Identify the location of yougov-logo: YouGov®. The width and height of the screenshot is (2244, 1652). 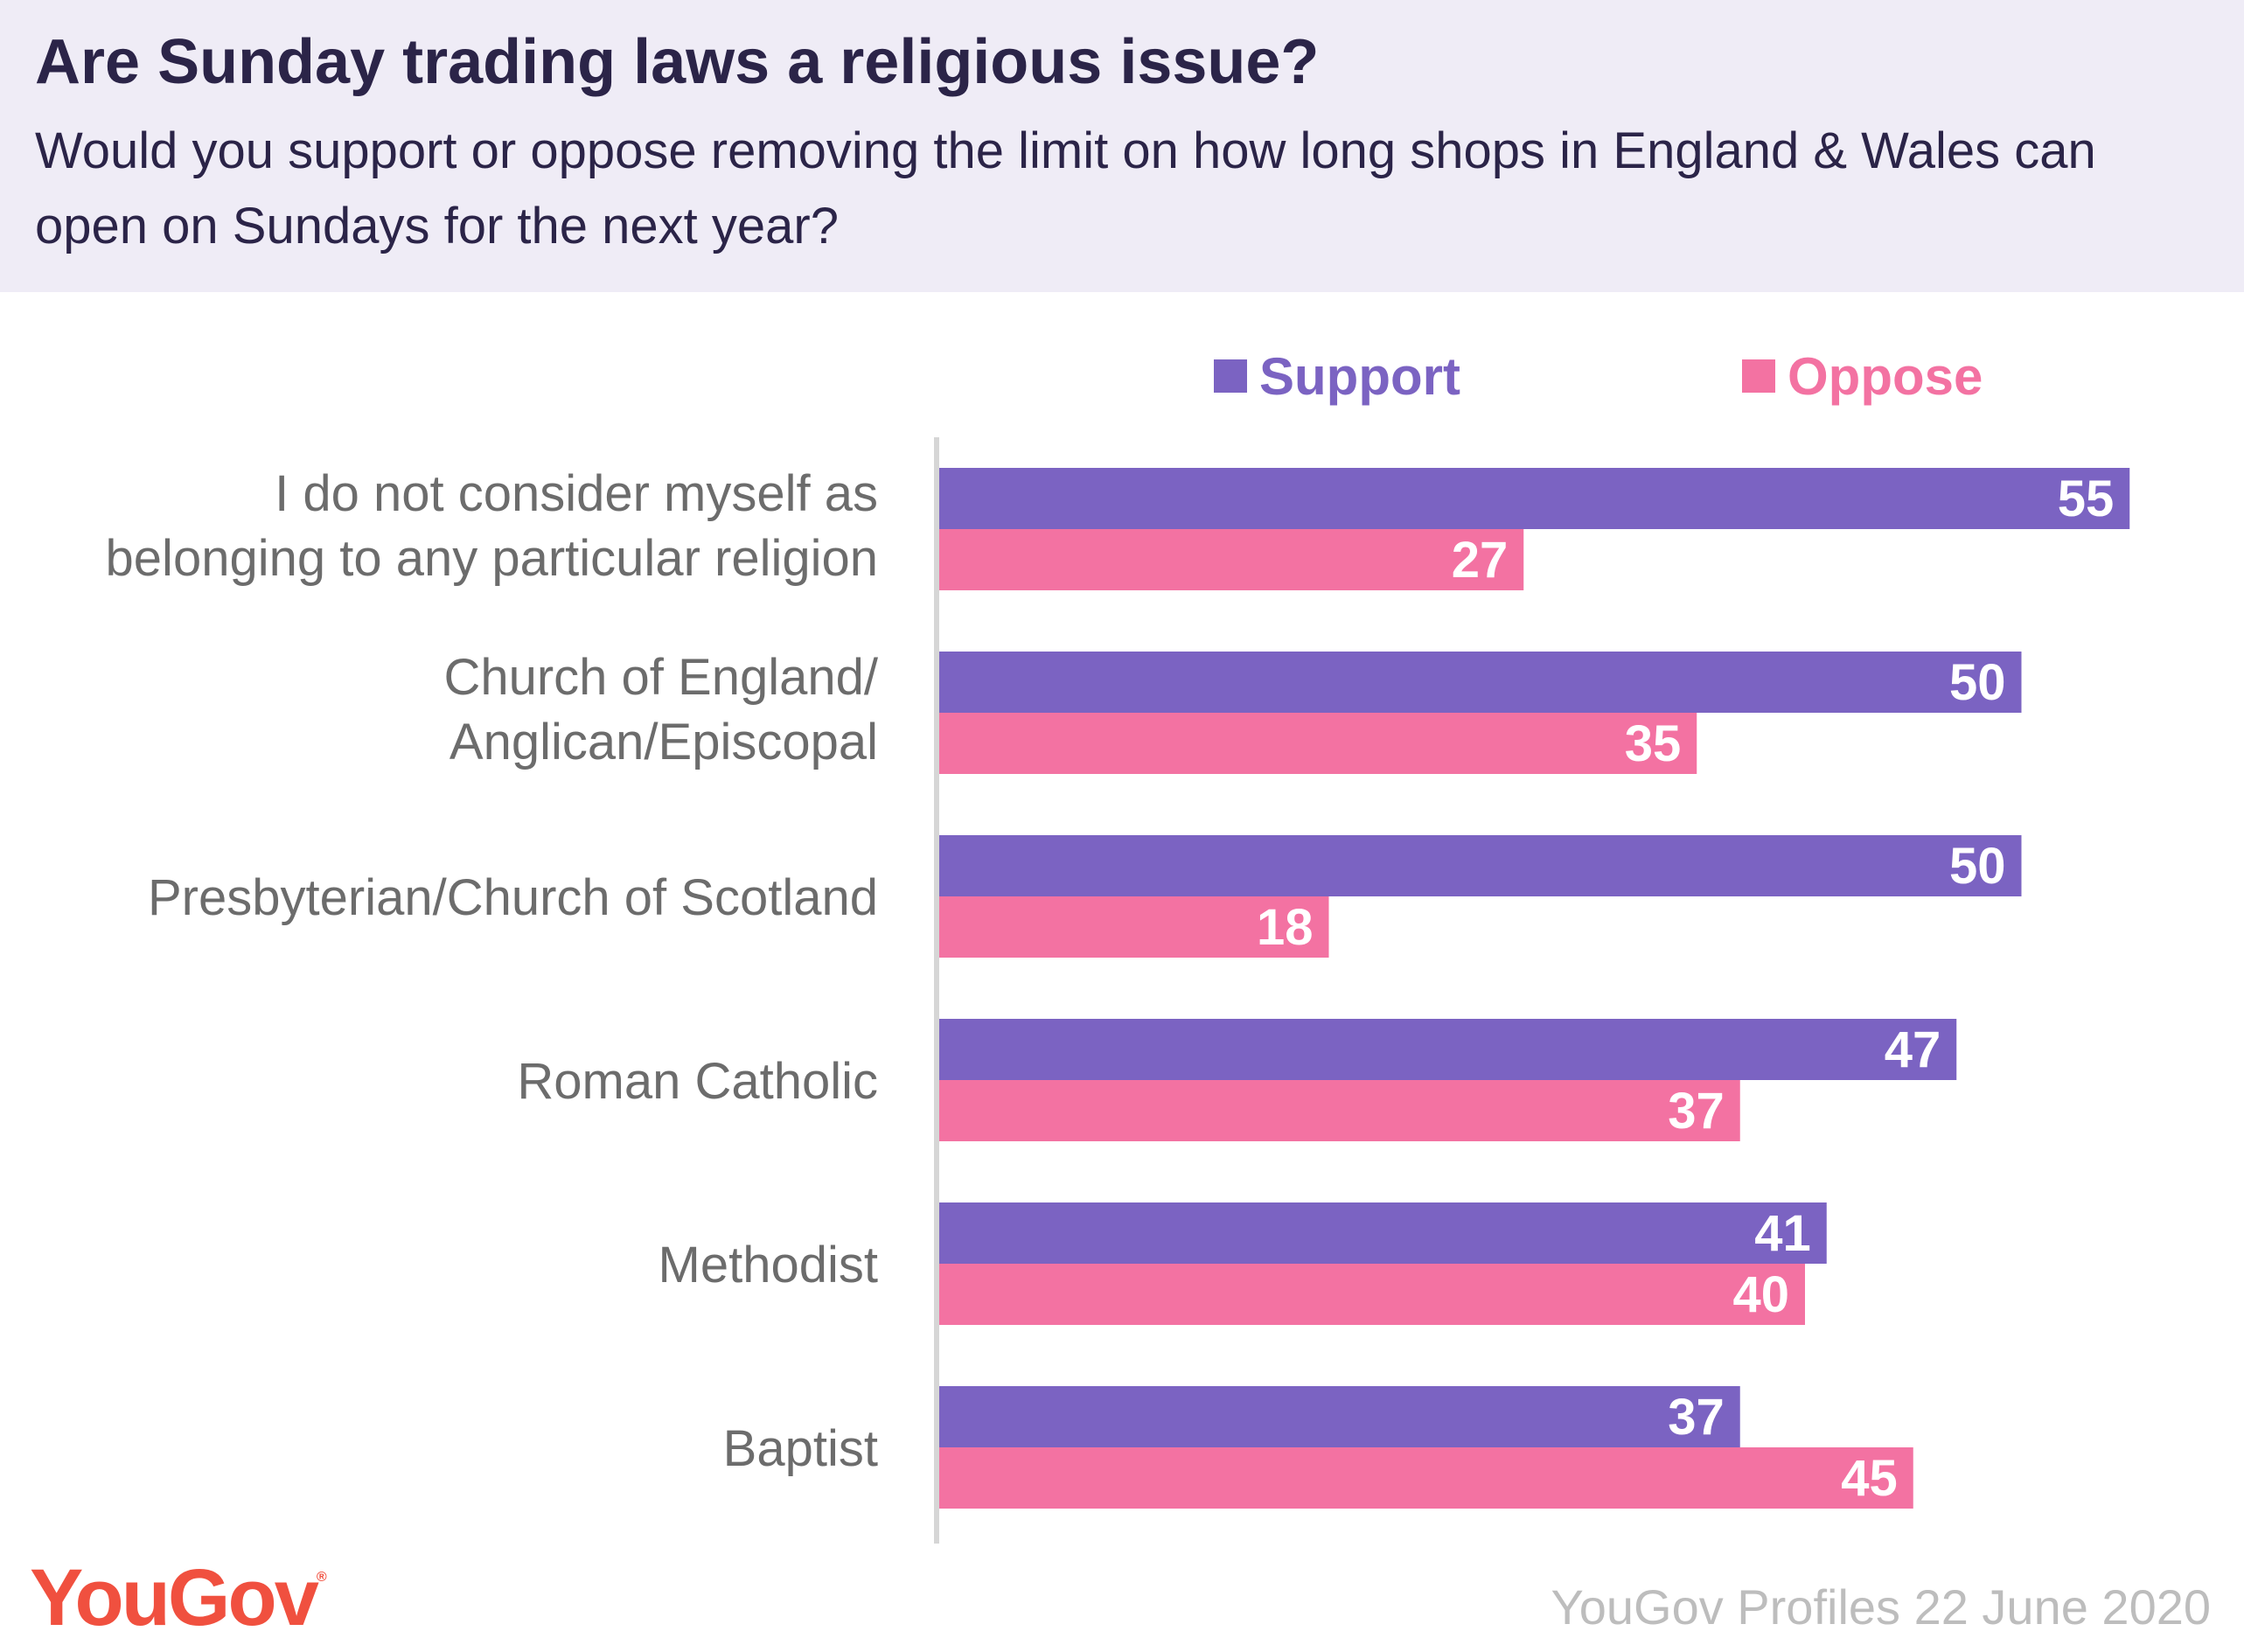
(178, 1598).